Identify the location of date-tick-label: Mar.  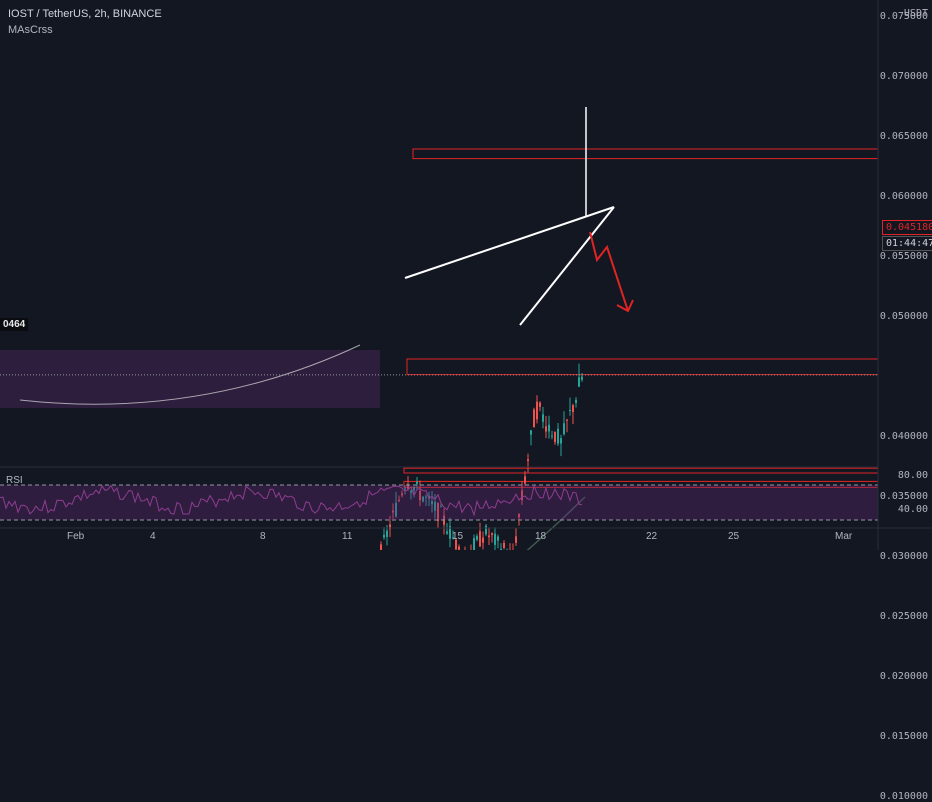
(843, 536).